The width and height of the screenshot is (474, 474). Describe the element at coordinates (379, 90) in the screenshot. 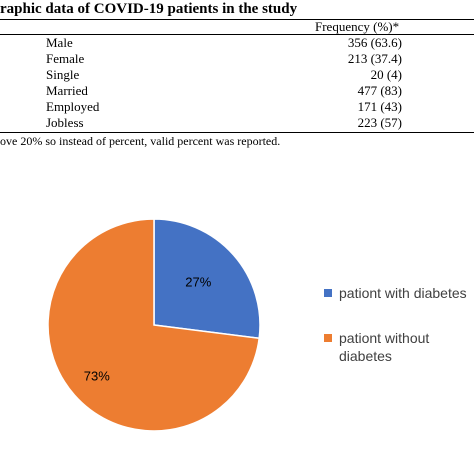

I see `row-value: 477 (83)` at that location.